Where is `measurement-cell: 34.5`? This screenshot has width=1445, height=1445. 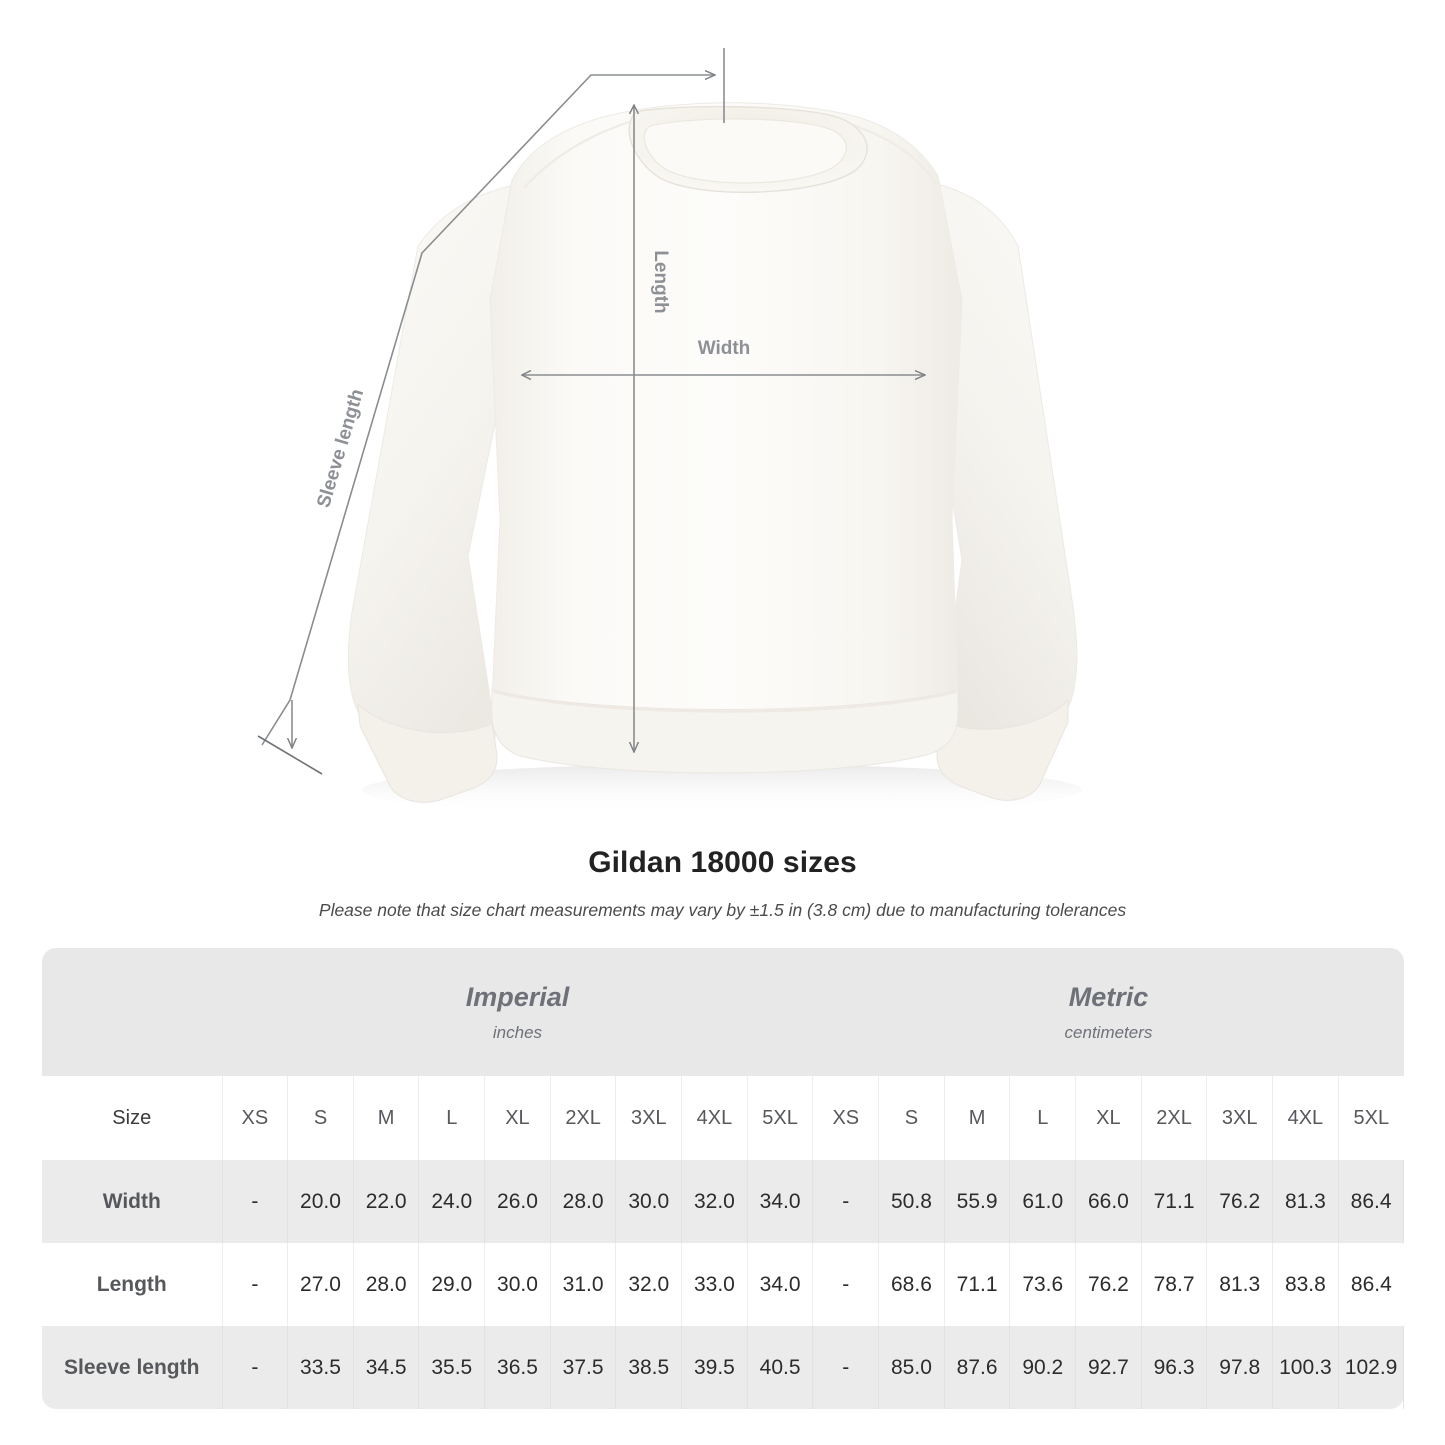
measurement-cell: 34.5 is located at coordinates (386, 1367).